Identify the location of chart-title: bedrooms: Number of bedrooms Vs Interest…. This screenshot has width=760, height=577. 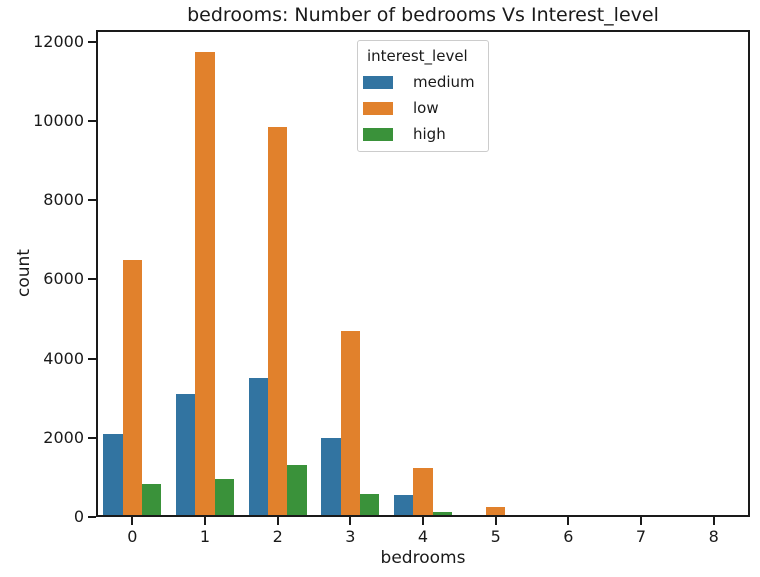
(423, 15).